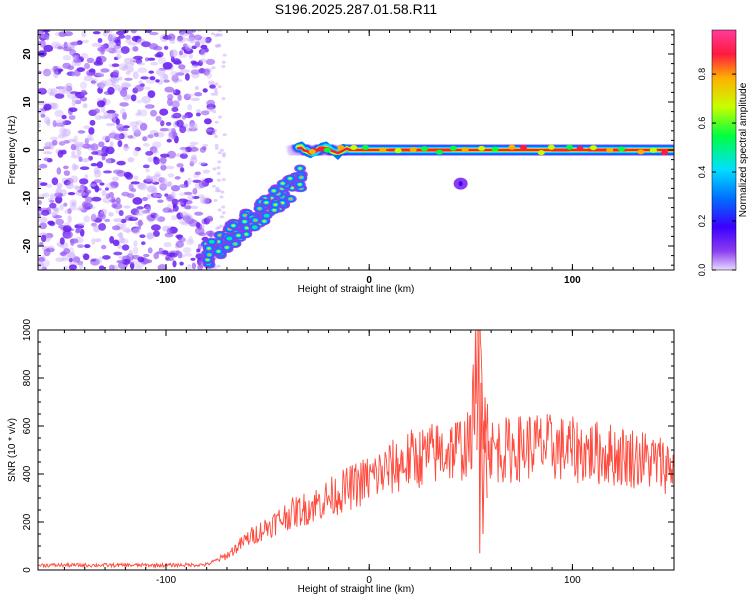 The image size is (750, 600). What do you see at coordinates (702, 221) in the screenshot?
I see `colorbar-tick-label: 0.2` at bounding box center [702, 221].